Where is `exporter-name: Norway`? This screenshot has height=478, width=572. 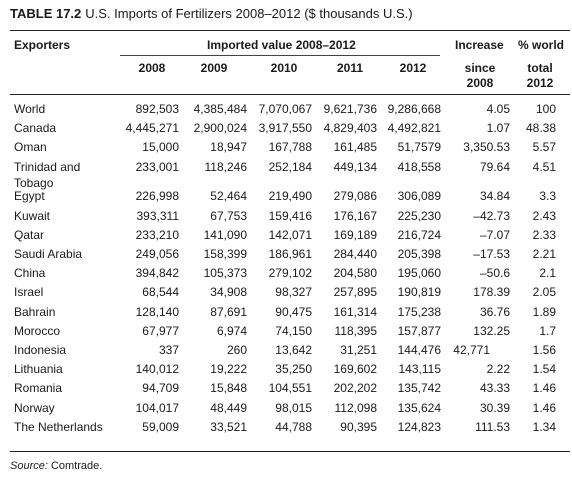 exporter-name: Norway is located at coordinates (34, 407).